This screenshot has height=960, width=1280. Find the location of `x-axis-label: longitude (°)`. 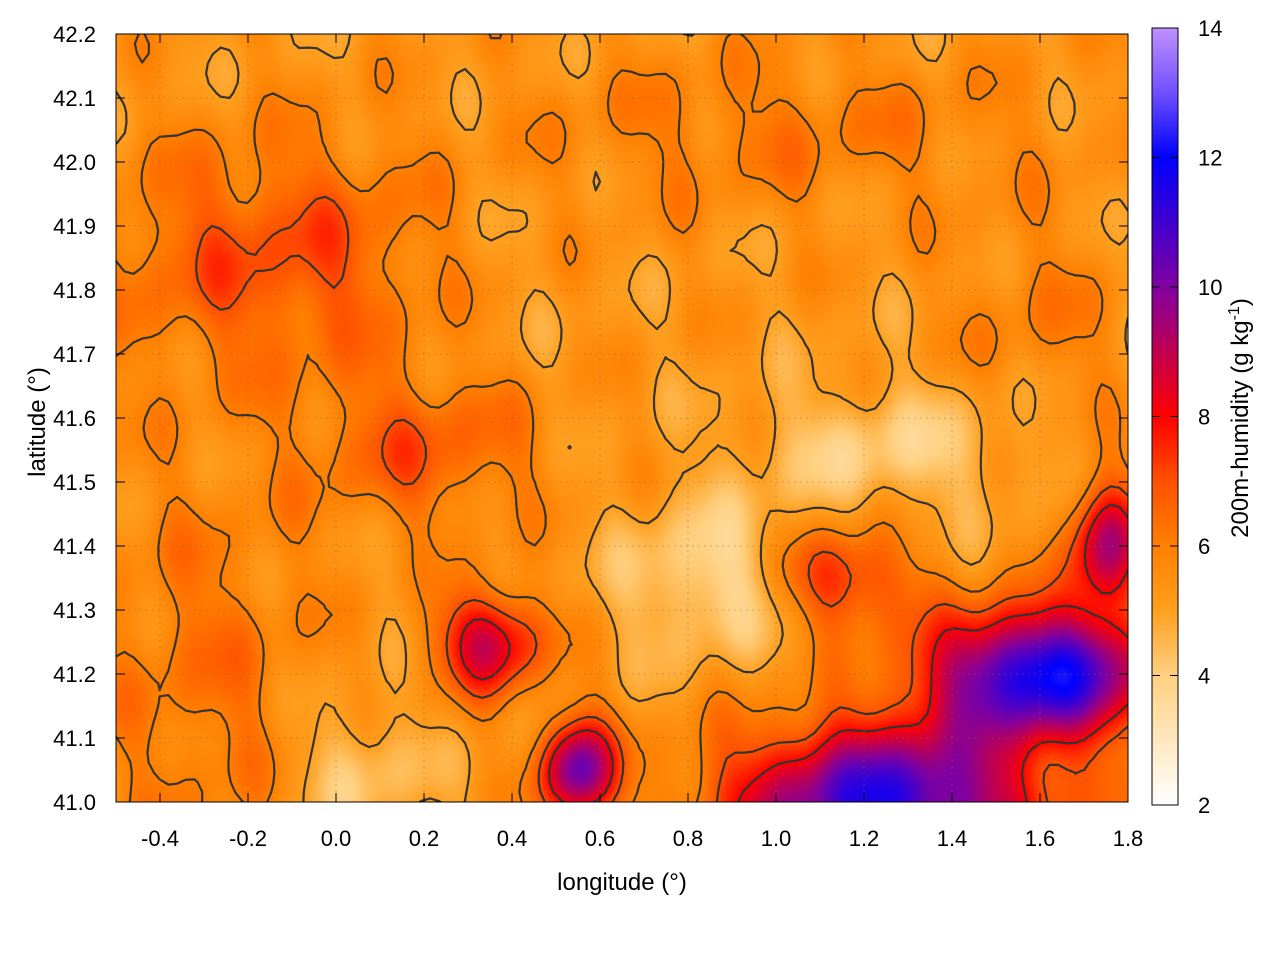

x-axis-label: longitude (°) is located at coordinates (622, 882).